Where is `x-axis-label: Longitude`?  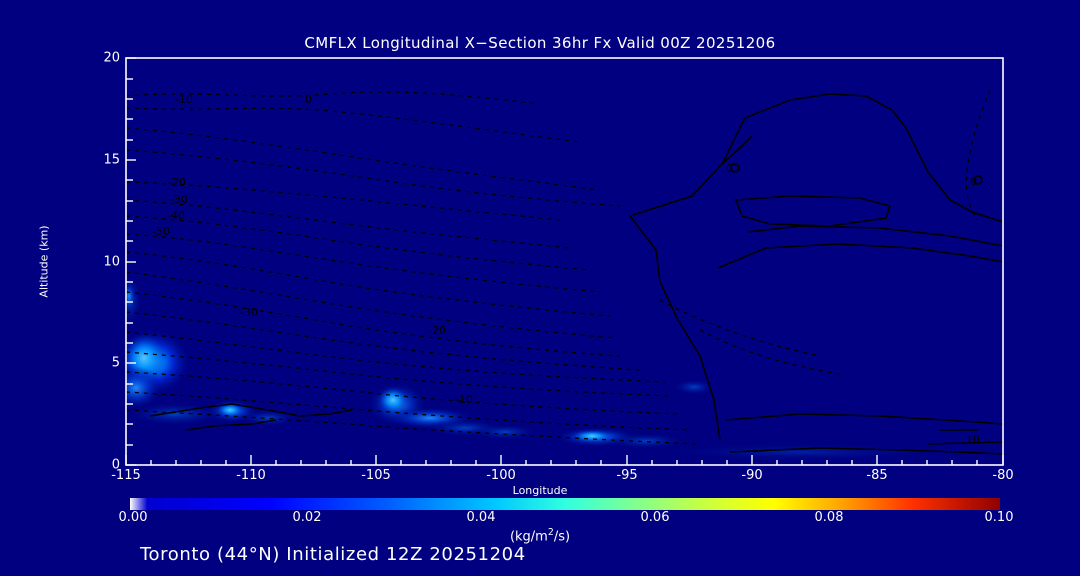 x-axis-label: Longitude is located at coordinates (540, 490).